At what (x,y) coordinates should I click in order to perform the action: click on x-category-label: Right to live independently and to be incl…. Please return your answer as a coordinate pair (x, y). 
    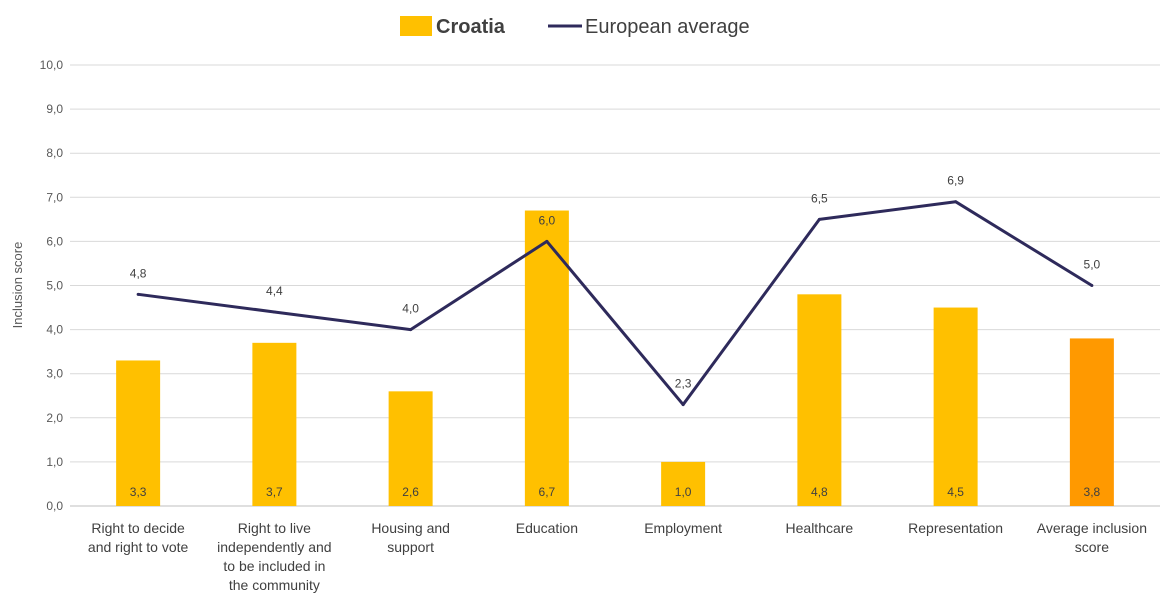
    Looking at the image, I should click on (274, 556).